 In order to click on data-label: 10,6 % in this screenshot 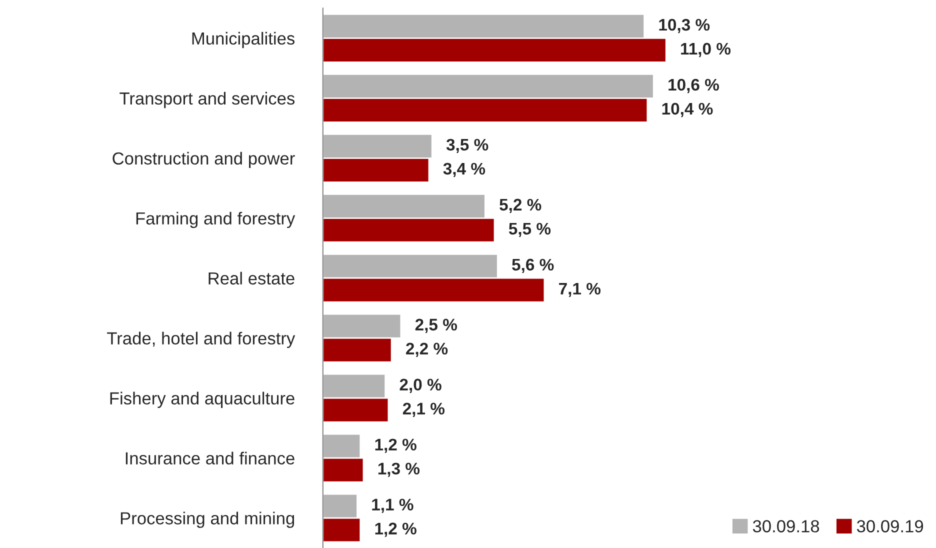, I will do `click(693, 86)`.